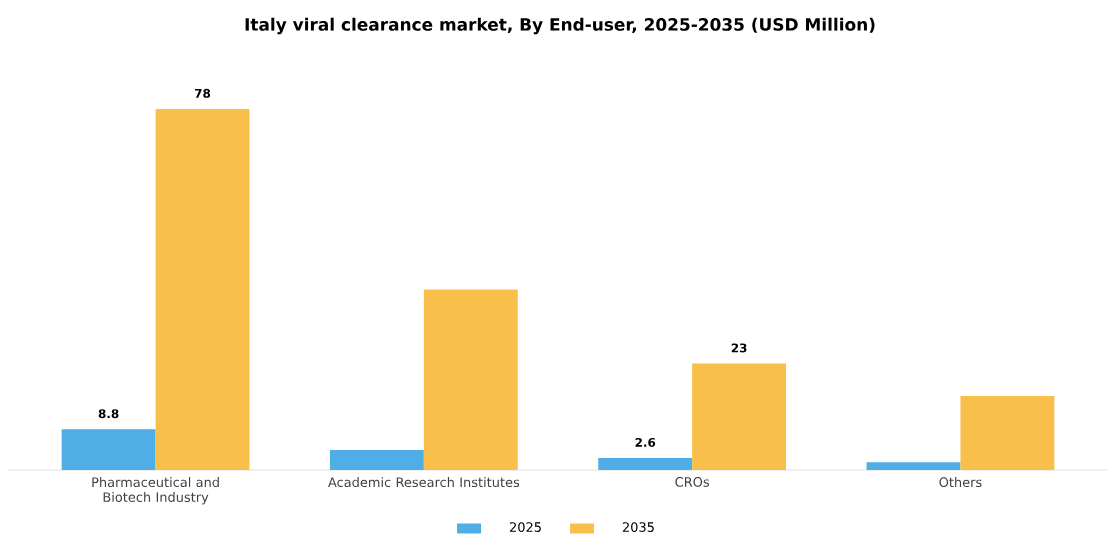  I want to click on chart-title: Italy viral clearance market, By End-user, 2025-2035 (USD Million), so click(560, 26).